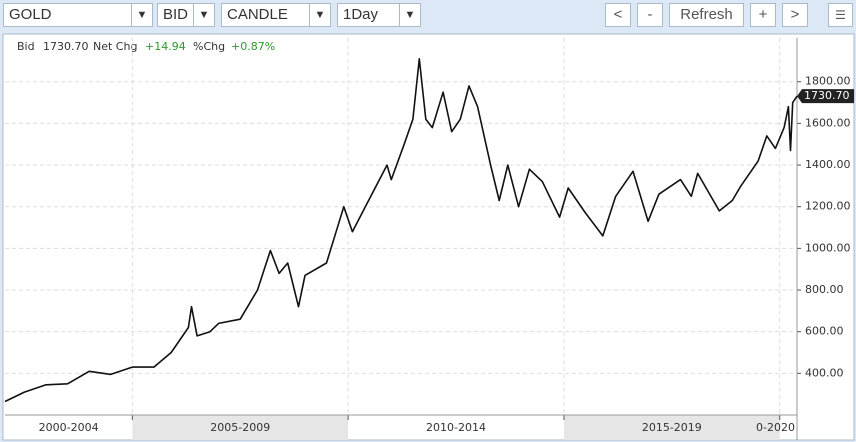 The width and height of the screenshot is (856, 442). What do you see at coordinates (78, 15) in the screenshot?
I see `symbol-select: GOLD ▼` at bounding box center [78, 15].